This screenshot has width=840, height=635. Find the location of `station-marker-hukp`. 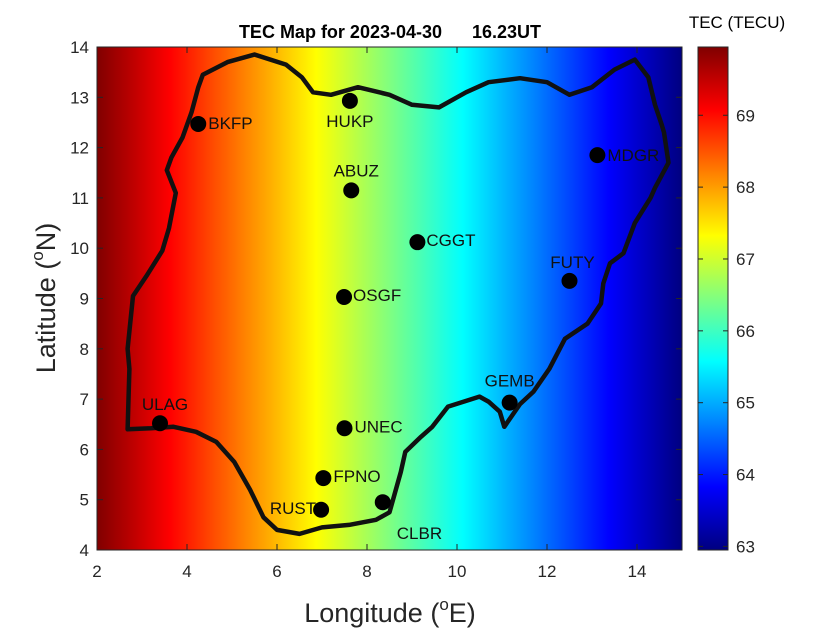

station-marker-hukp is located at coordinates (349, 100).